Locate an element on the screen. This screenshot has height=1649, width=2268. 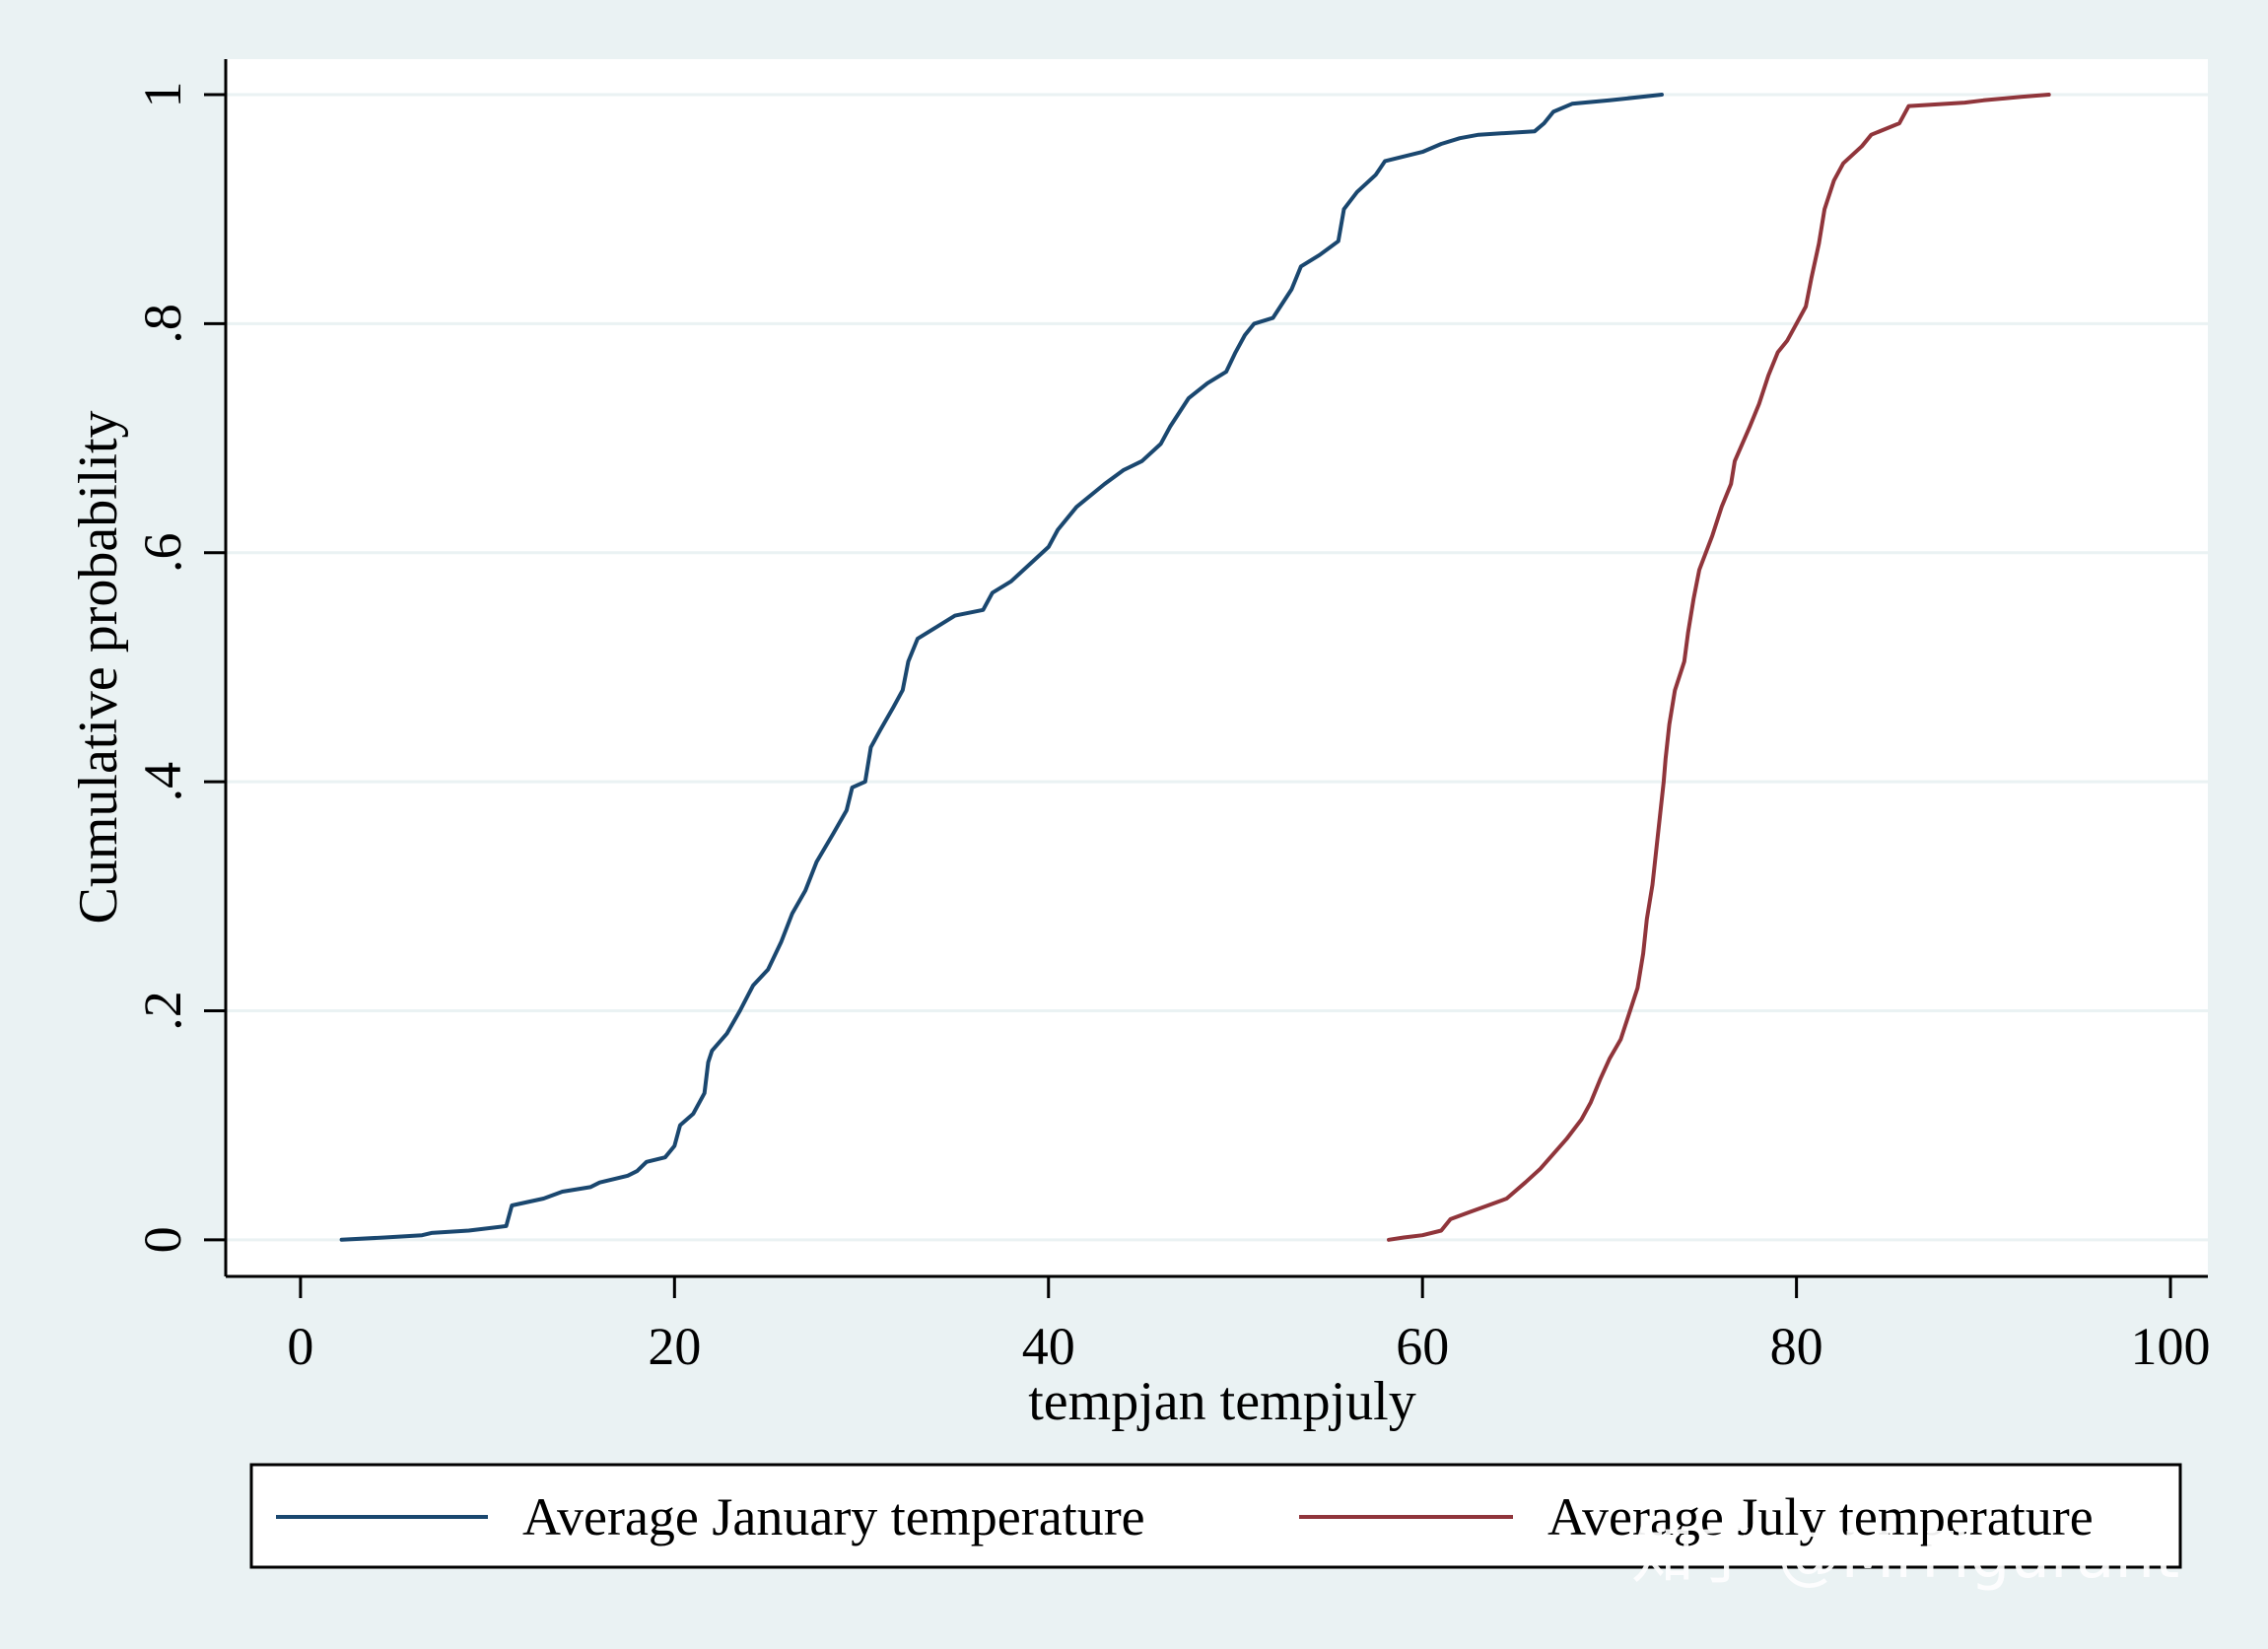
y-tick-label: .4 is located at coordinates (162, 782).